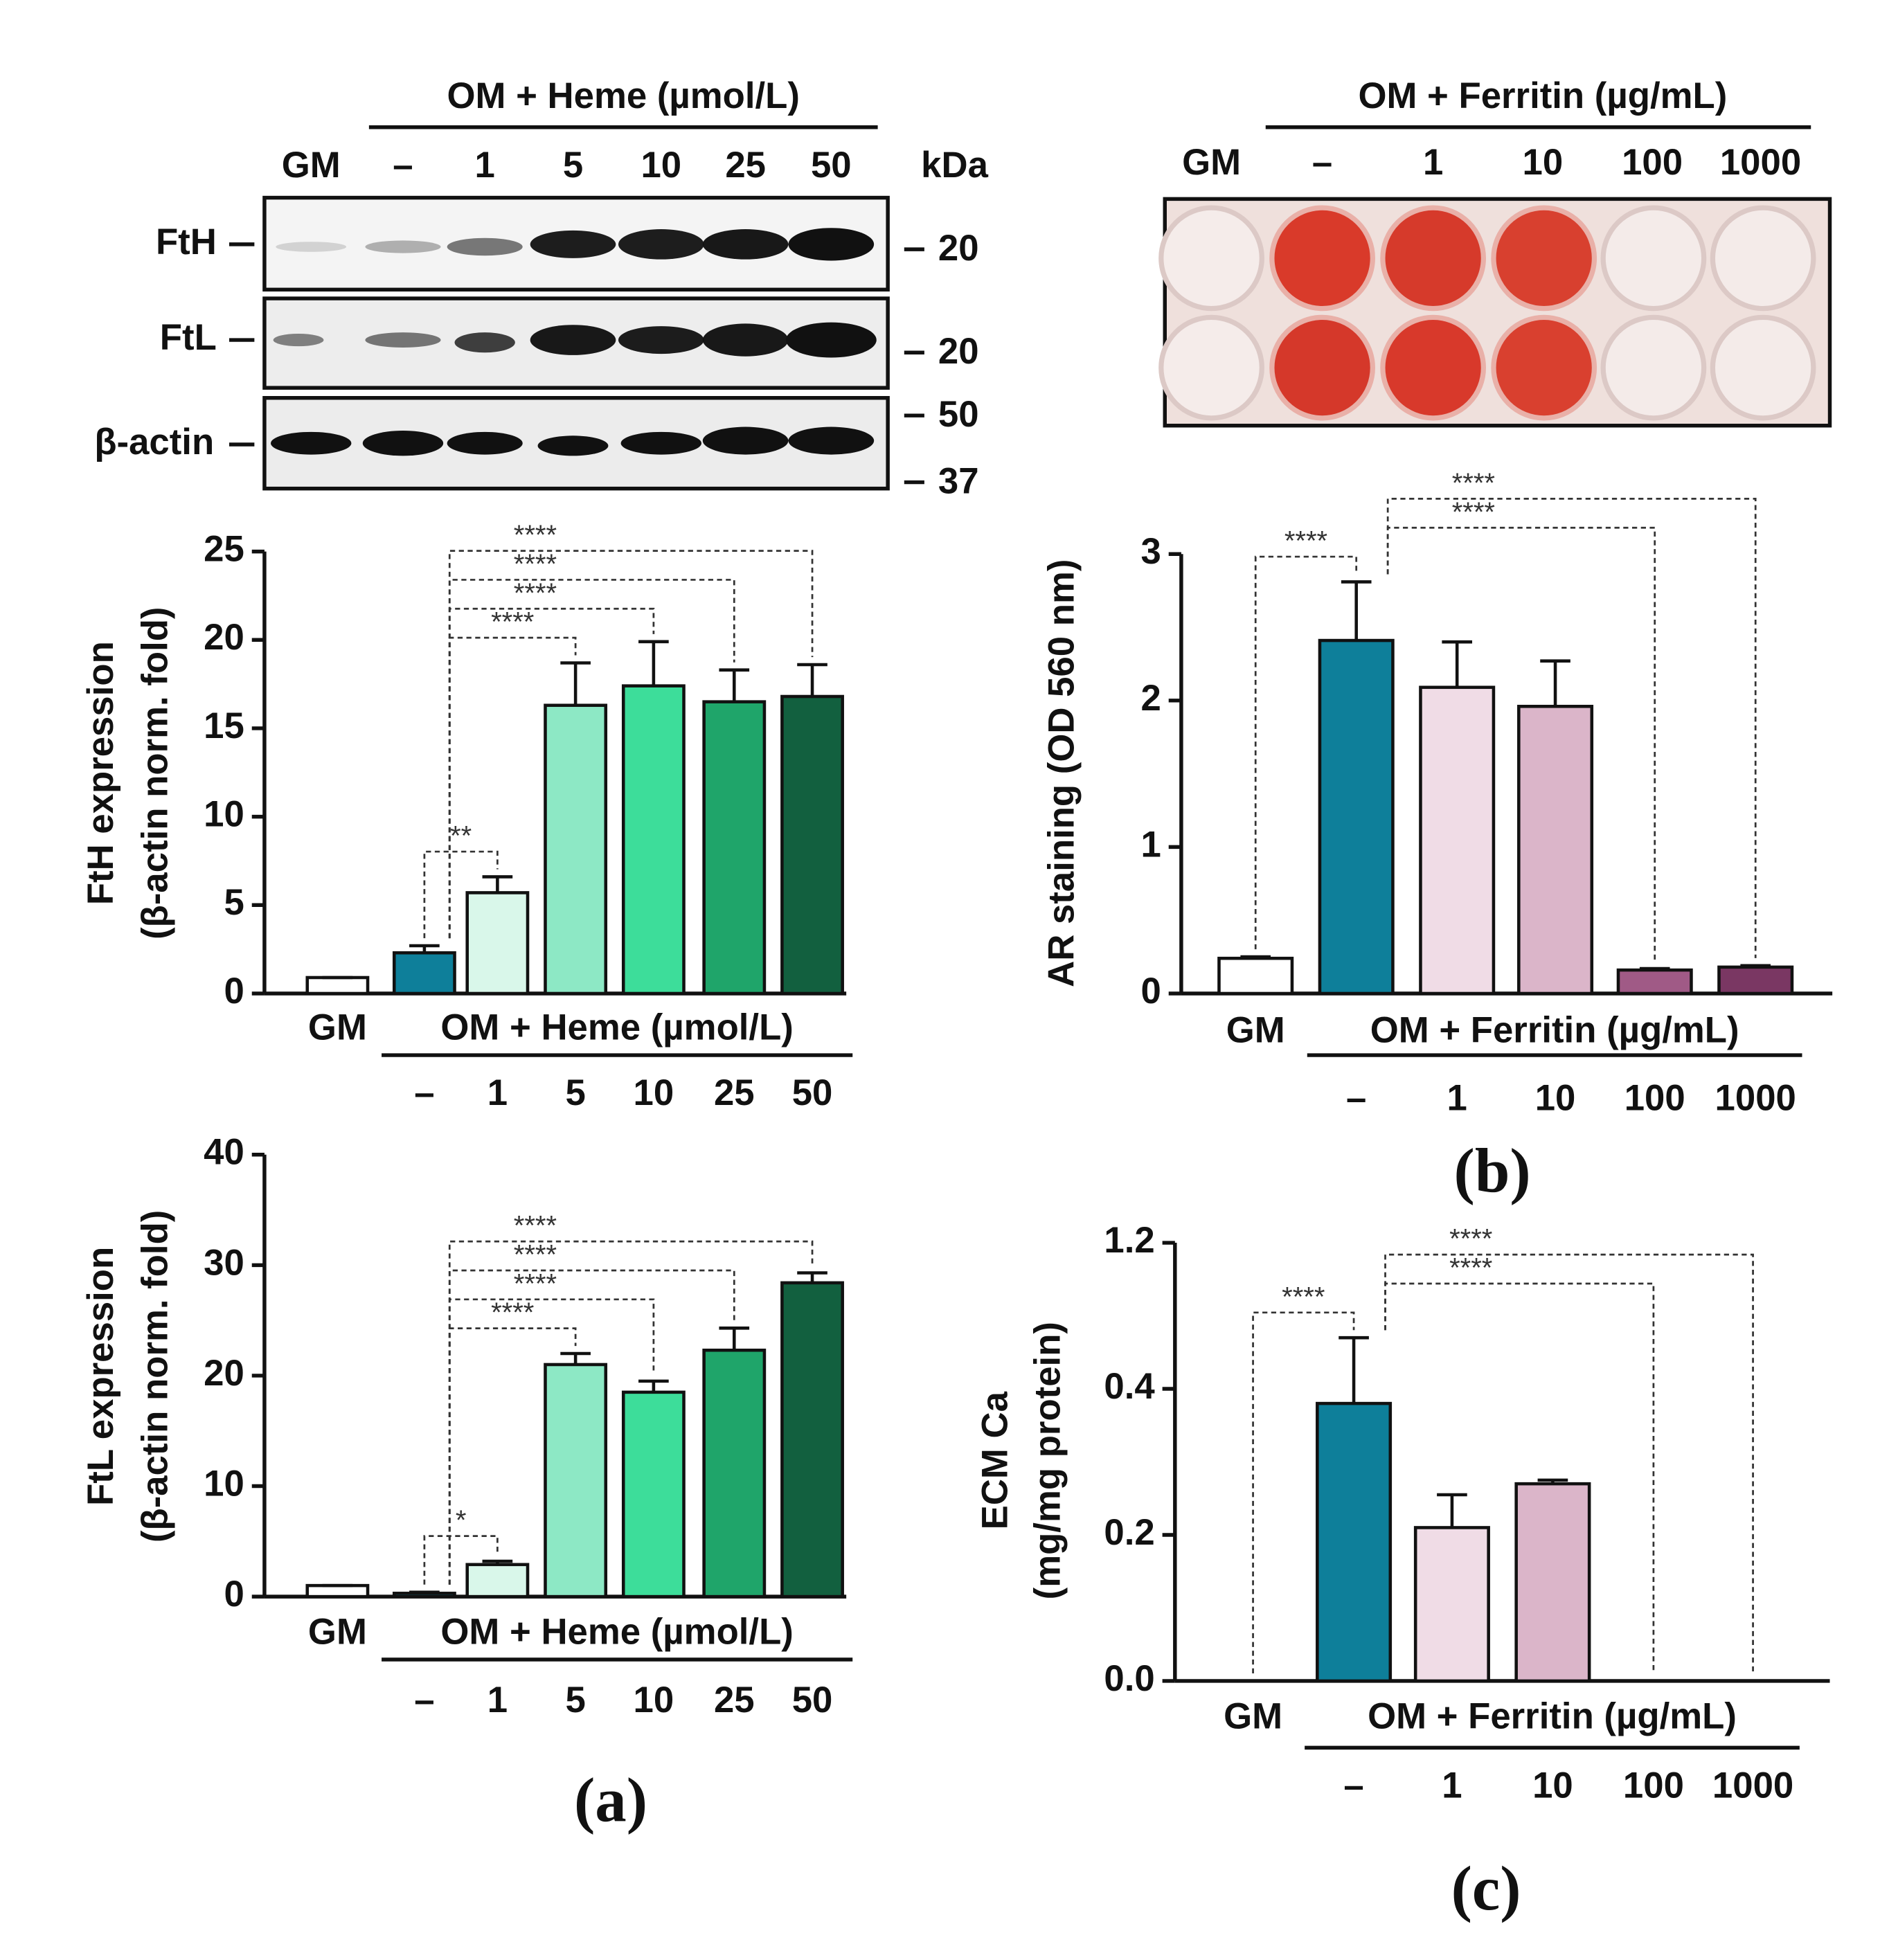 This screenshot has height=1960, width=1889. What do you see at coordinates (616, 1632) in the screenshot?
I see `group-label: OM + Heme (µmol/L)` at bounding box center [616, 1632].